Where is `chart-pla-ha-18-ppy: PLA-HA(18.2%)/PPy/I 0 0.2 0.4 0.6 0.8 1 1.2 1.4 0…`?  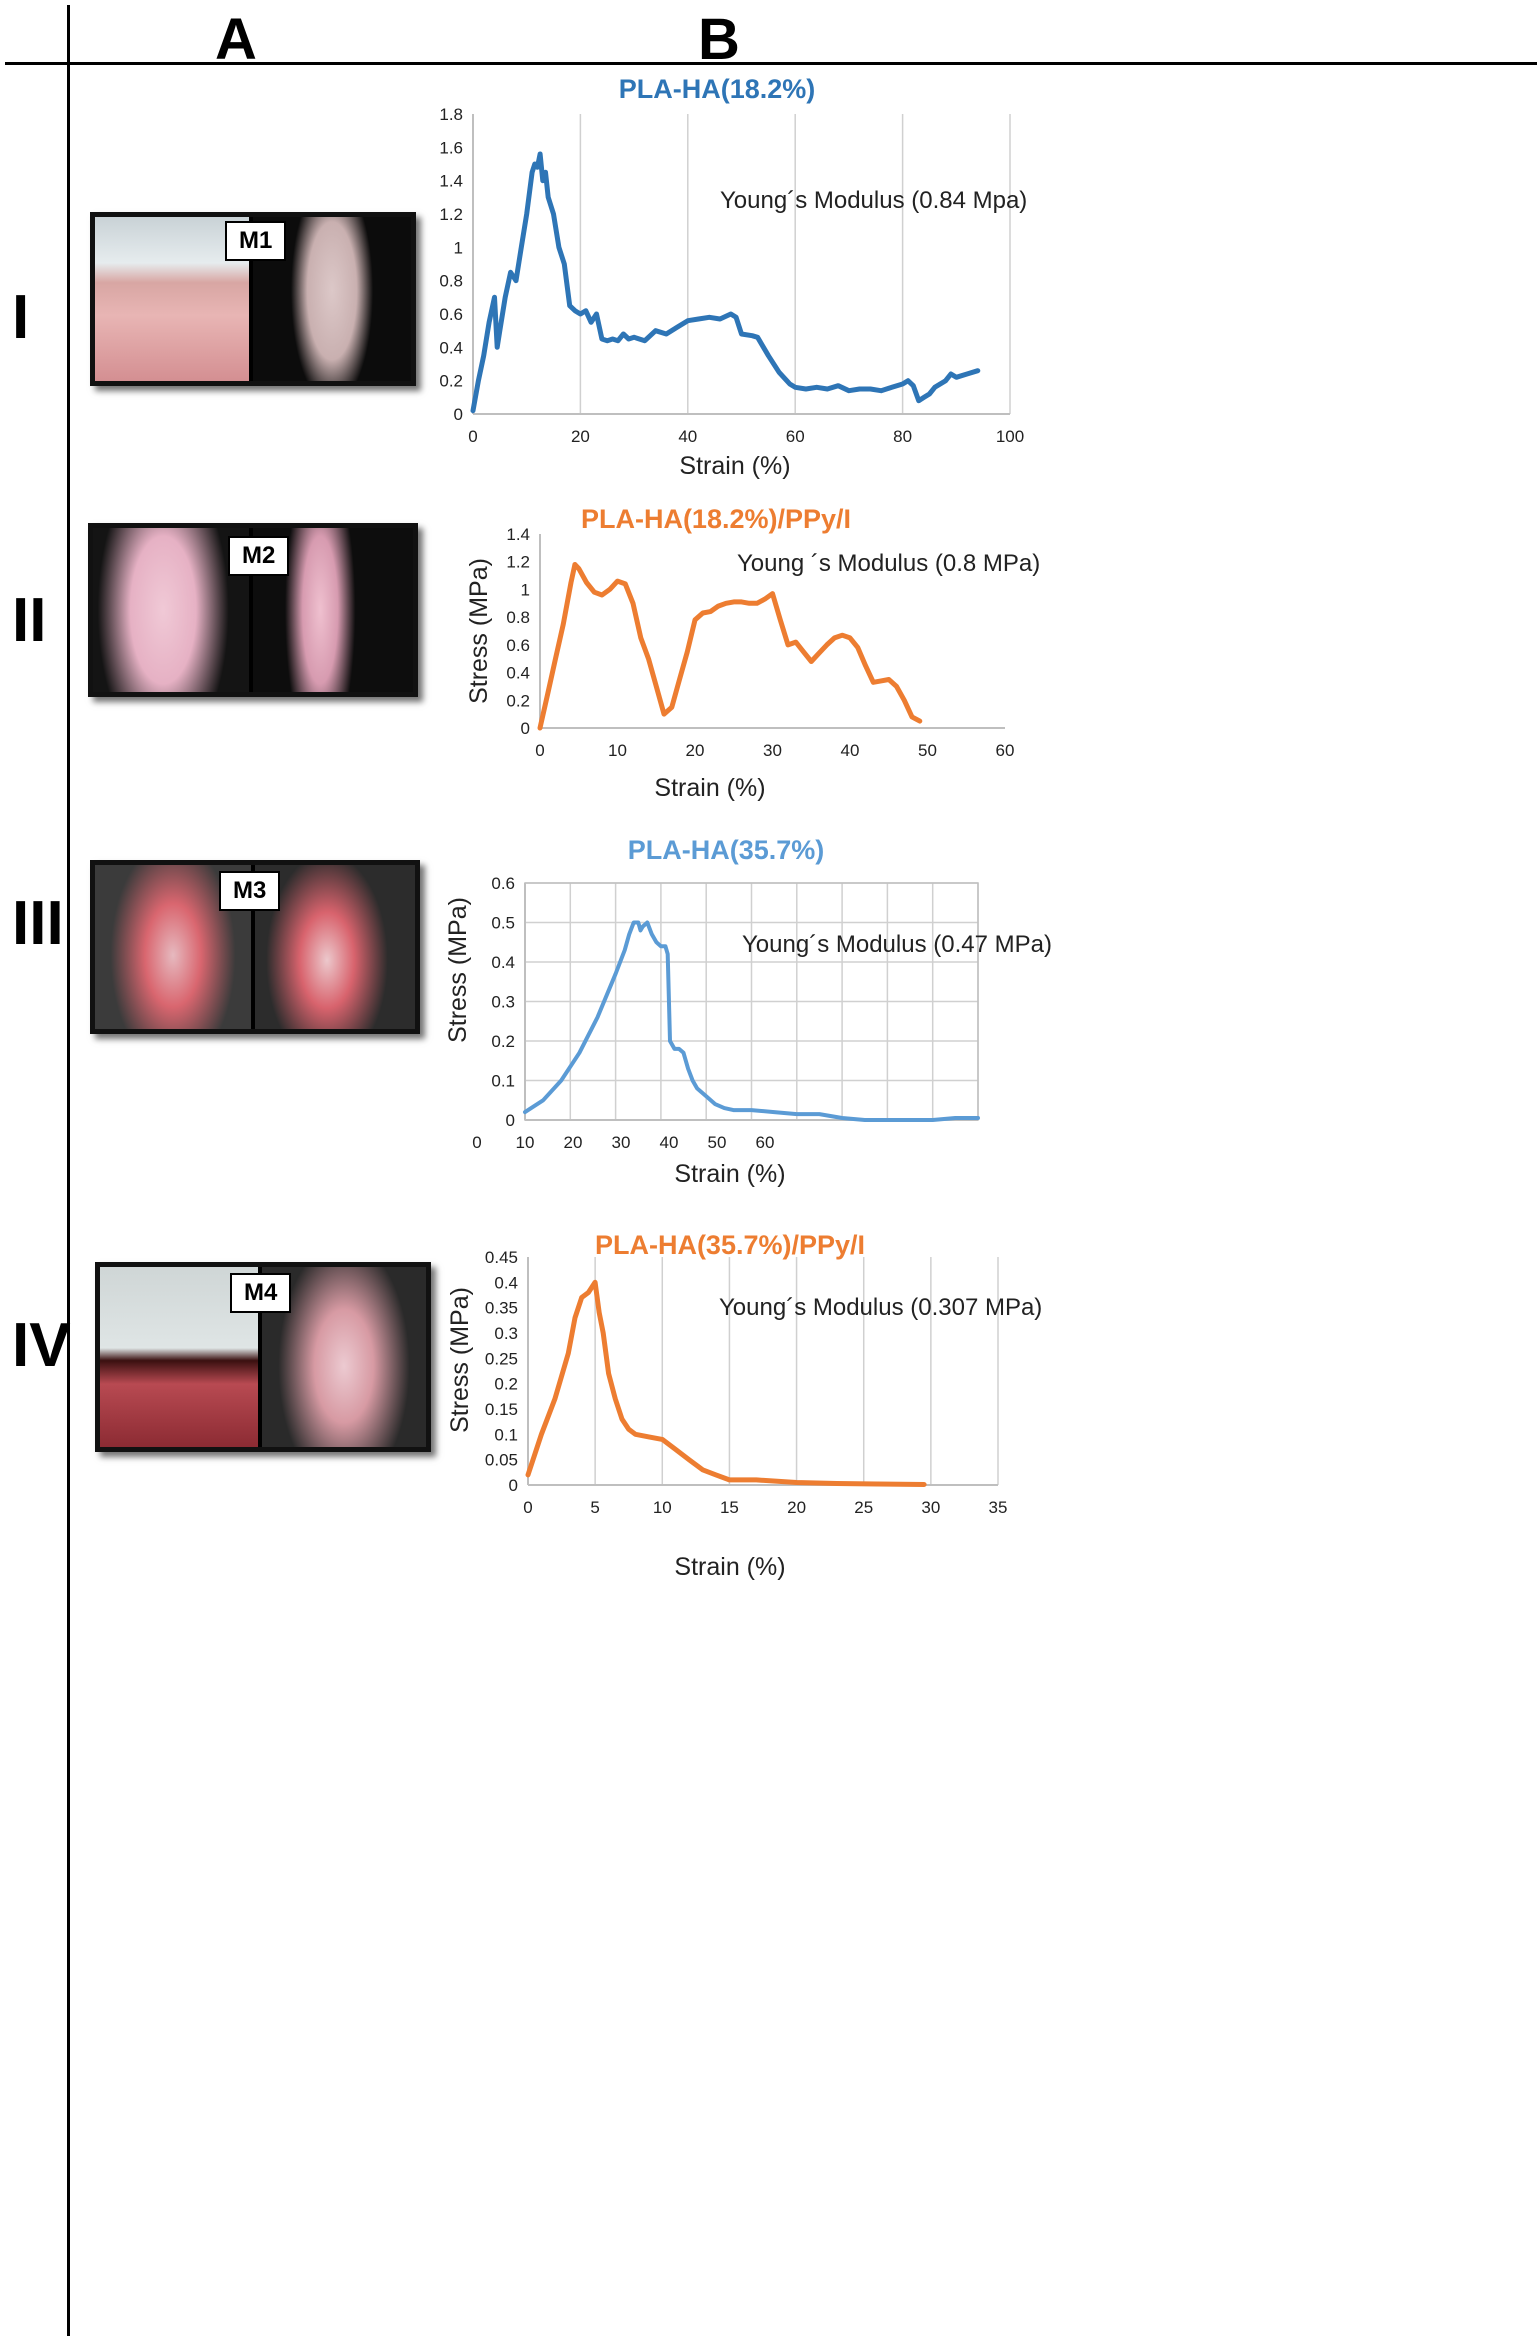
chart-pla-ha-18-ppy: PLA-HA(18.2%)/PPy/I 0 0.2 0.4 0.6 0.8 1 1.2 1.4 0… is located at coordinates (980, 655).